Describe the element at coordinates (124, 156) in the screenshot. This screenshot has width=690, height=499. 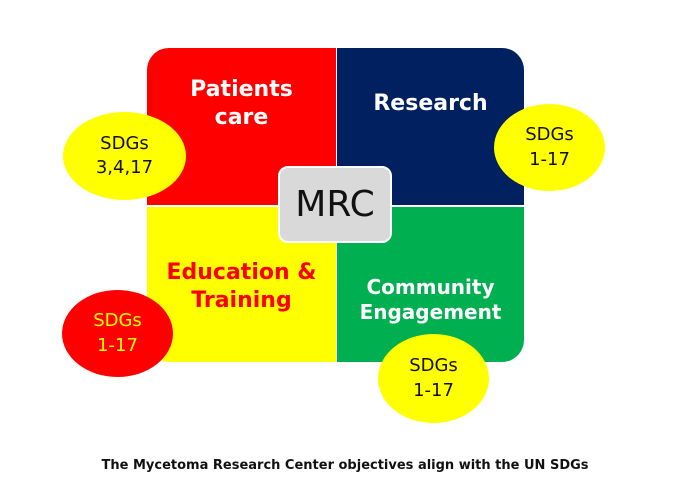
I see `sdg-badge-patients-care: SDGs 3,4,17` at that location.